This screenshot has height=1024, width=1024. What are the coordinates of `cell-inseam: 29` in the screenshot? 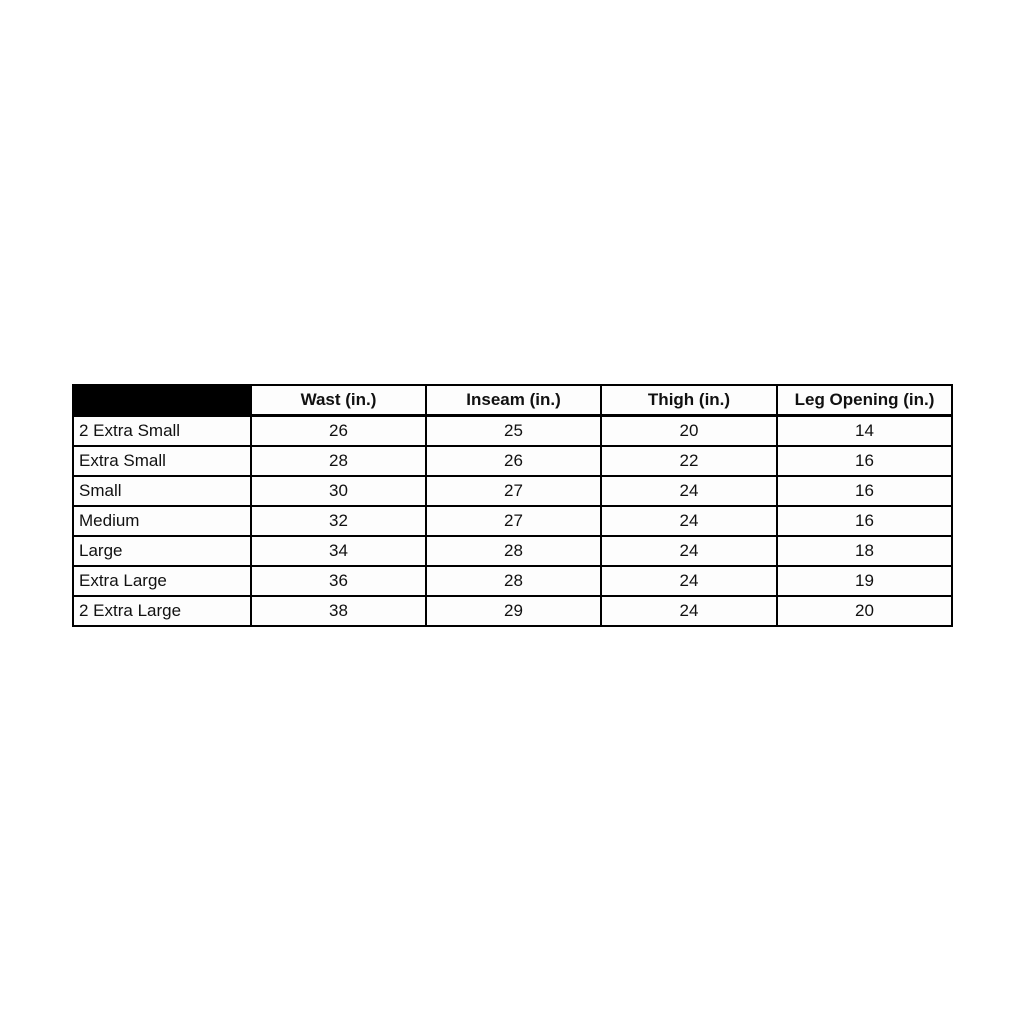 It's located at (513, 611).